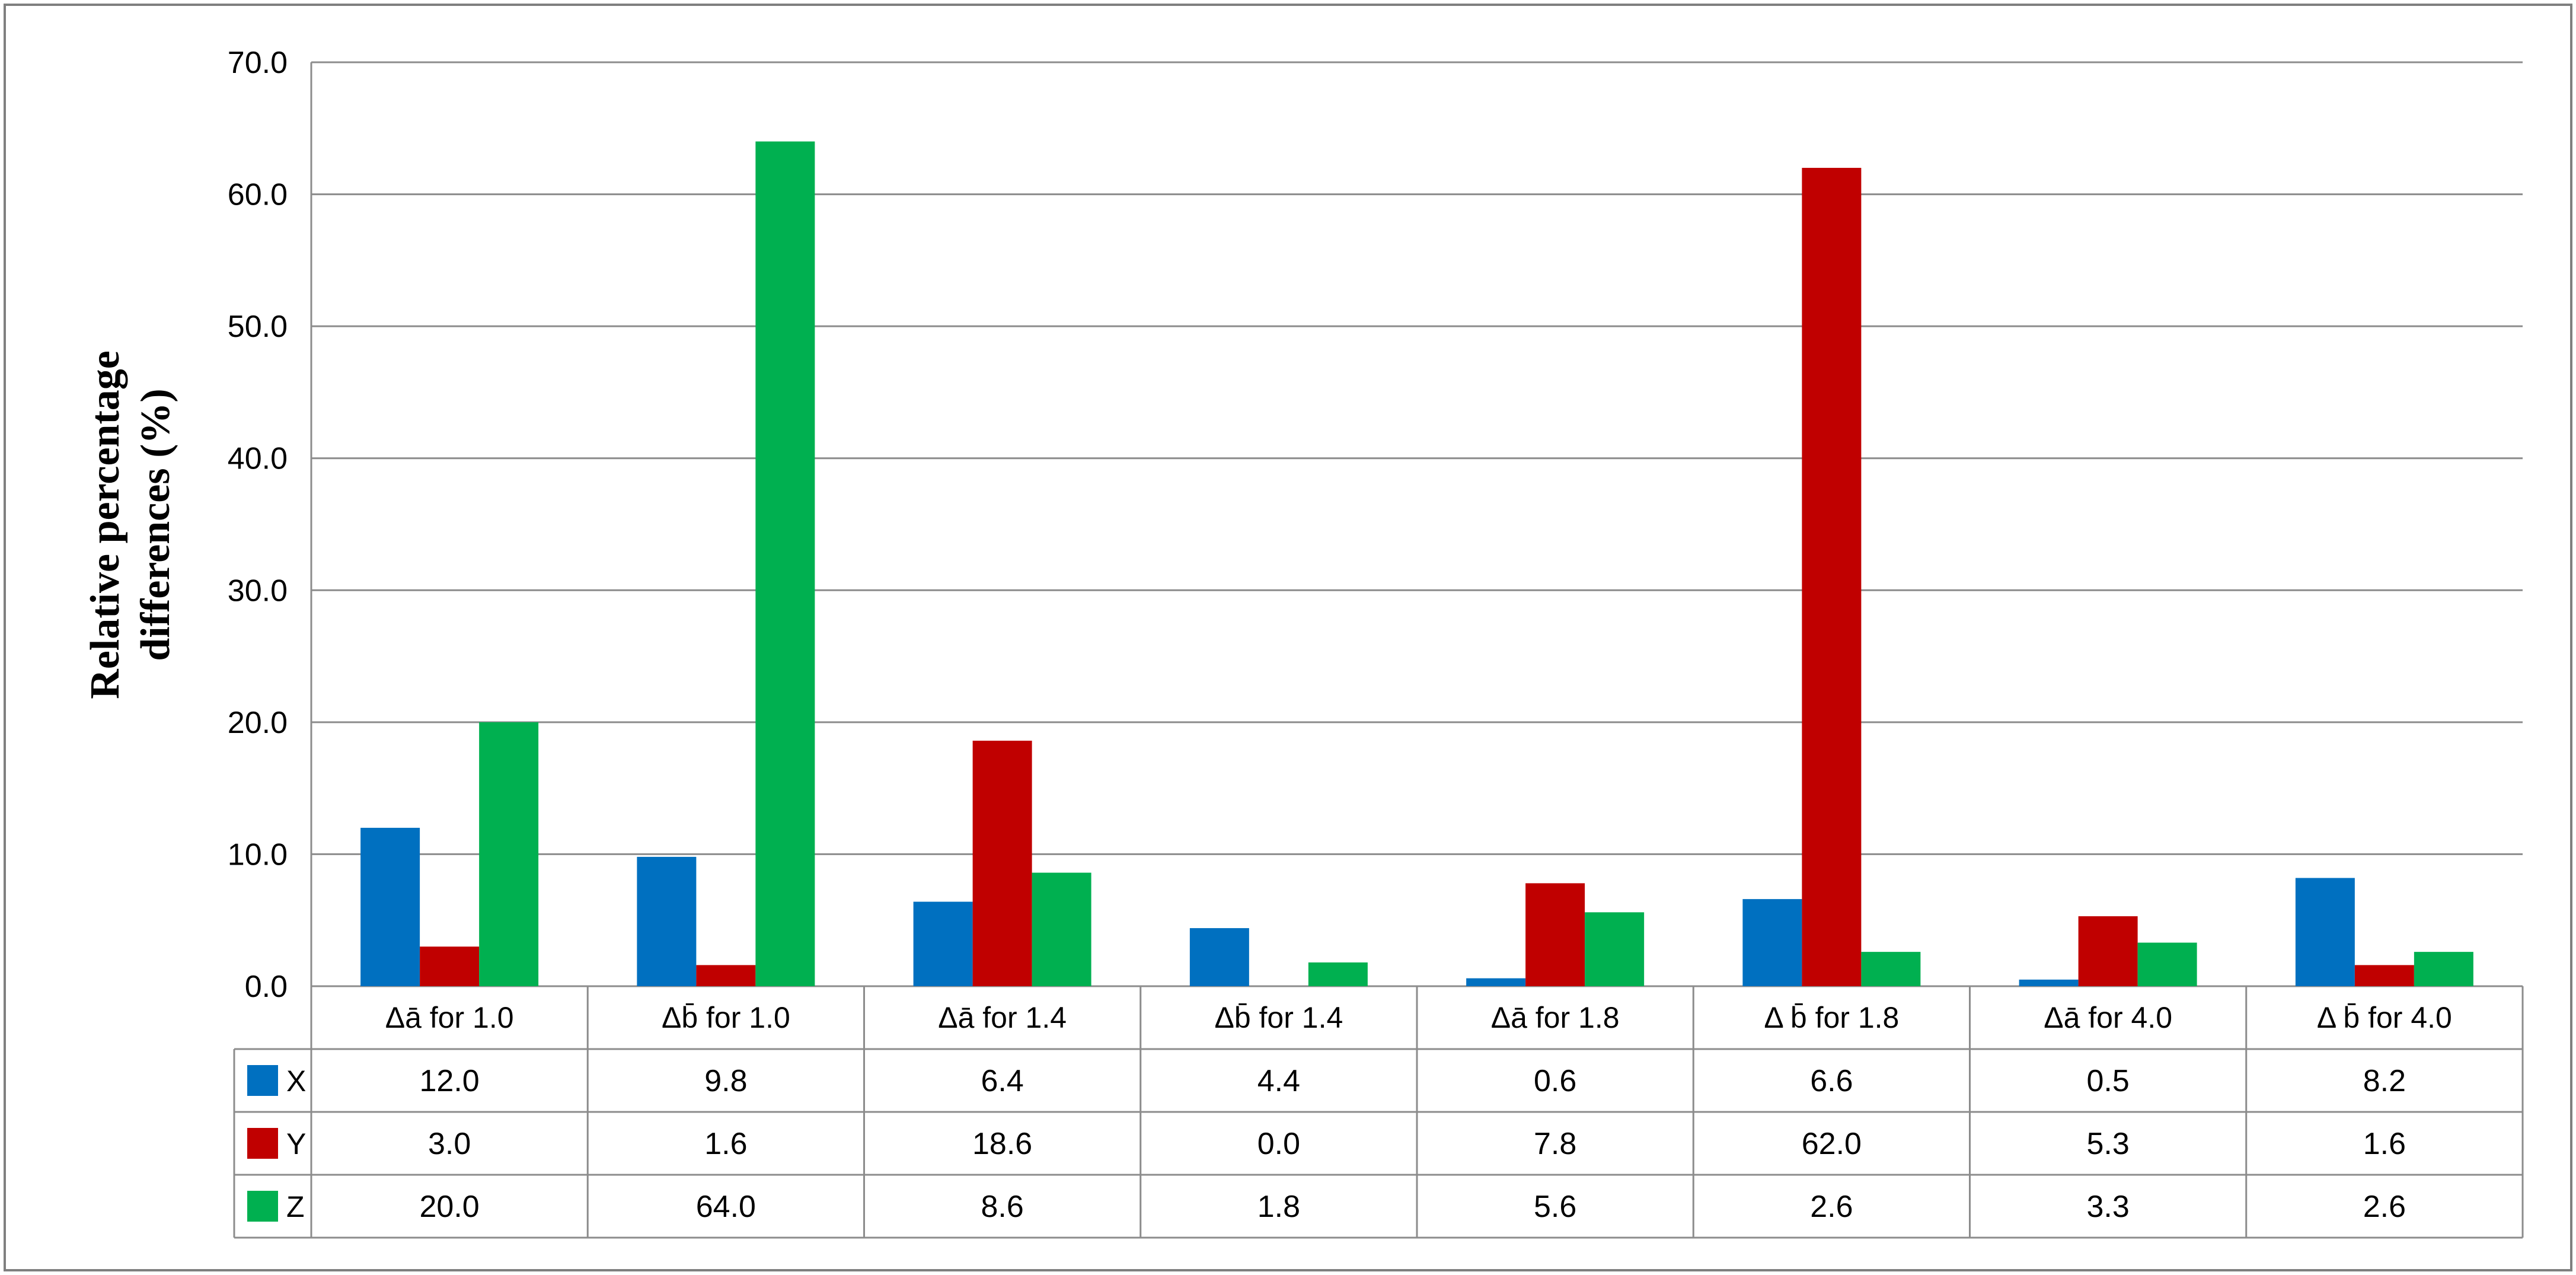 This screenshot has height=1275, width=2576. I want to click on y-tick-label: 60.0, so click(258, 195).